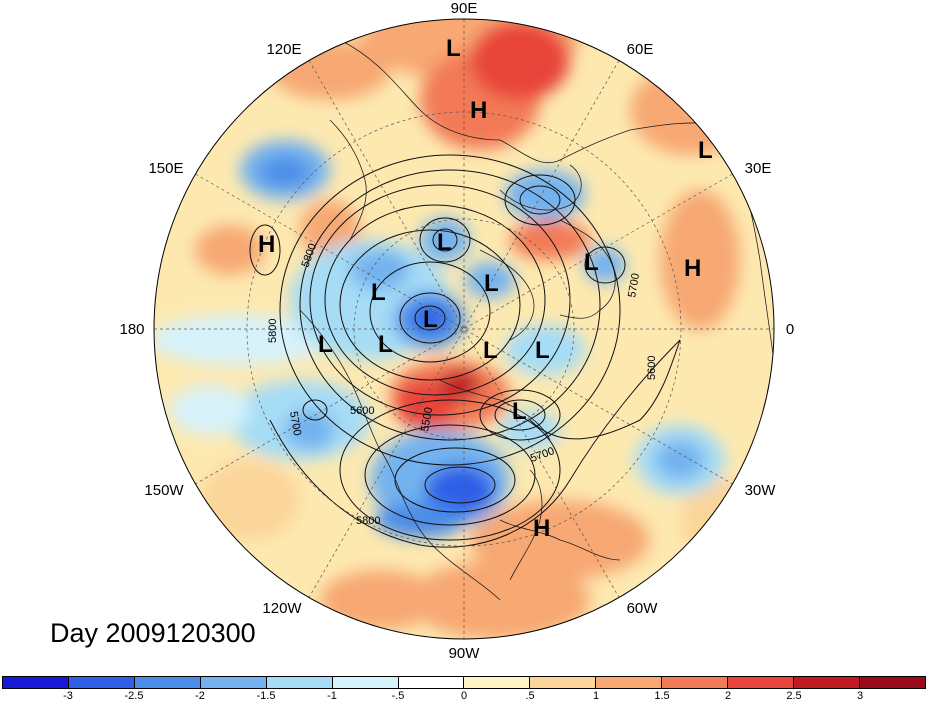 The width and height of the screenshot is (928, 702). Describe the element at coordinates (164, 490) in the screenshot. I see `lon-label-150w: 150W` at that location.